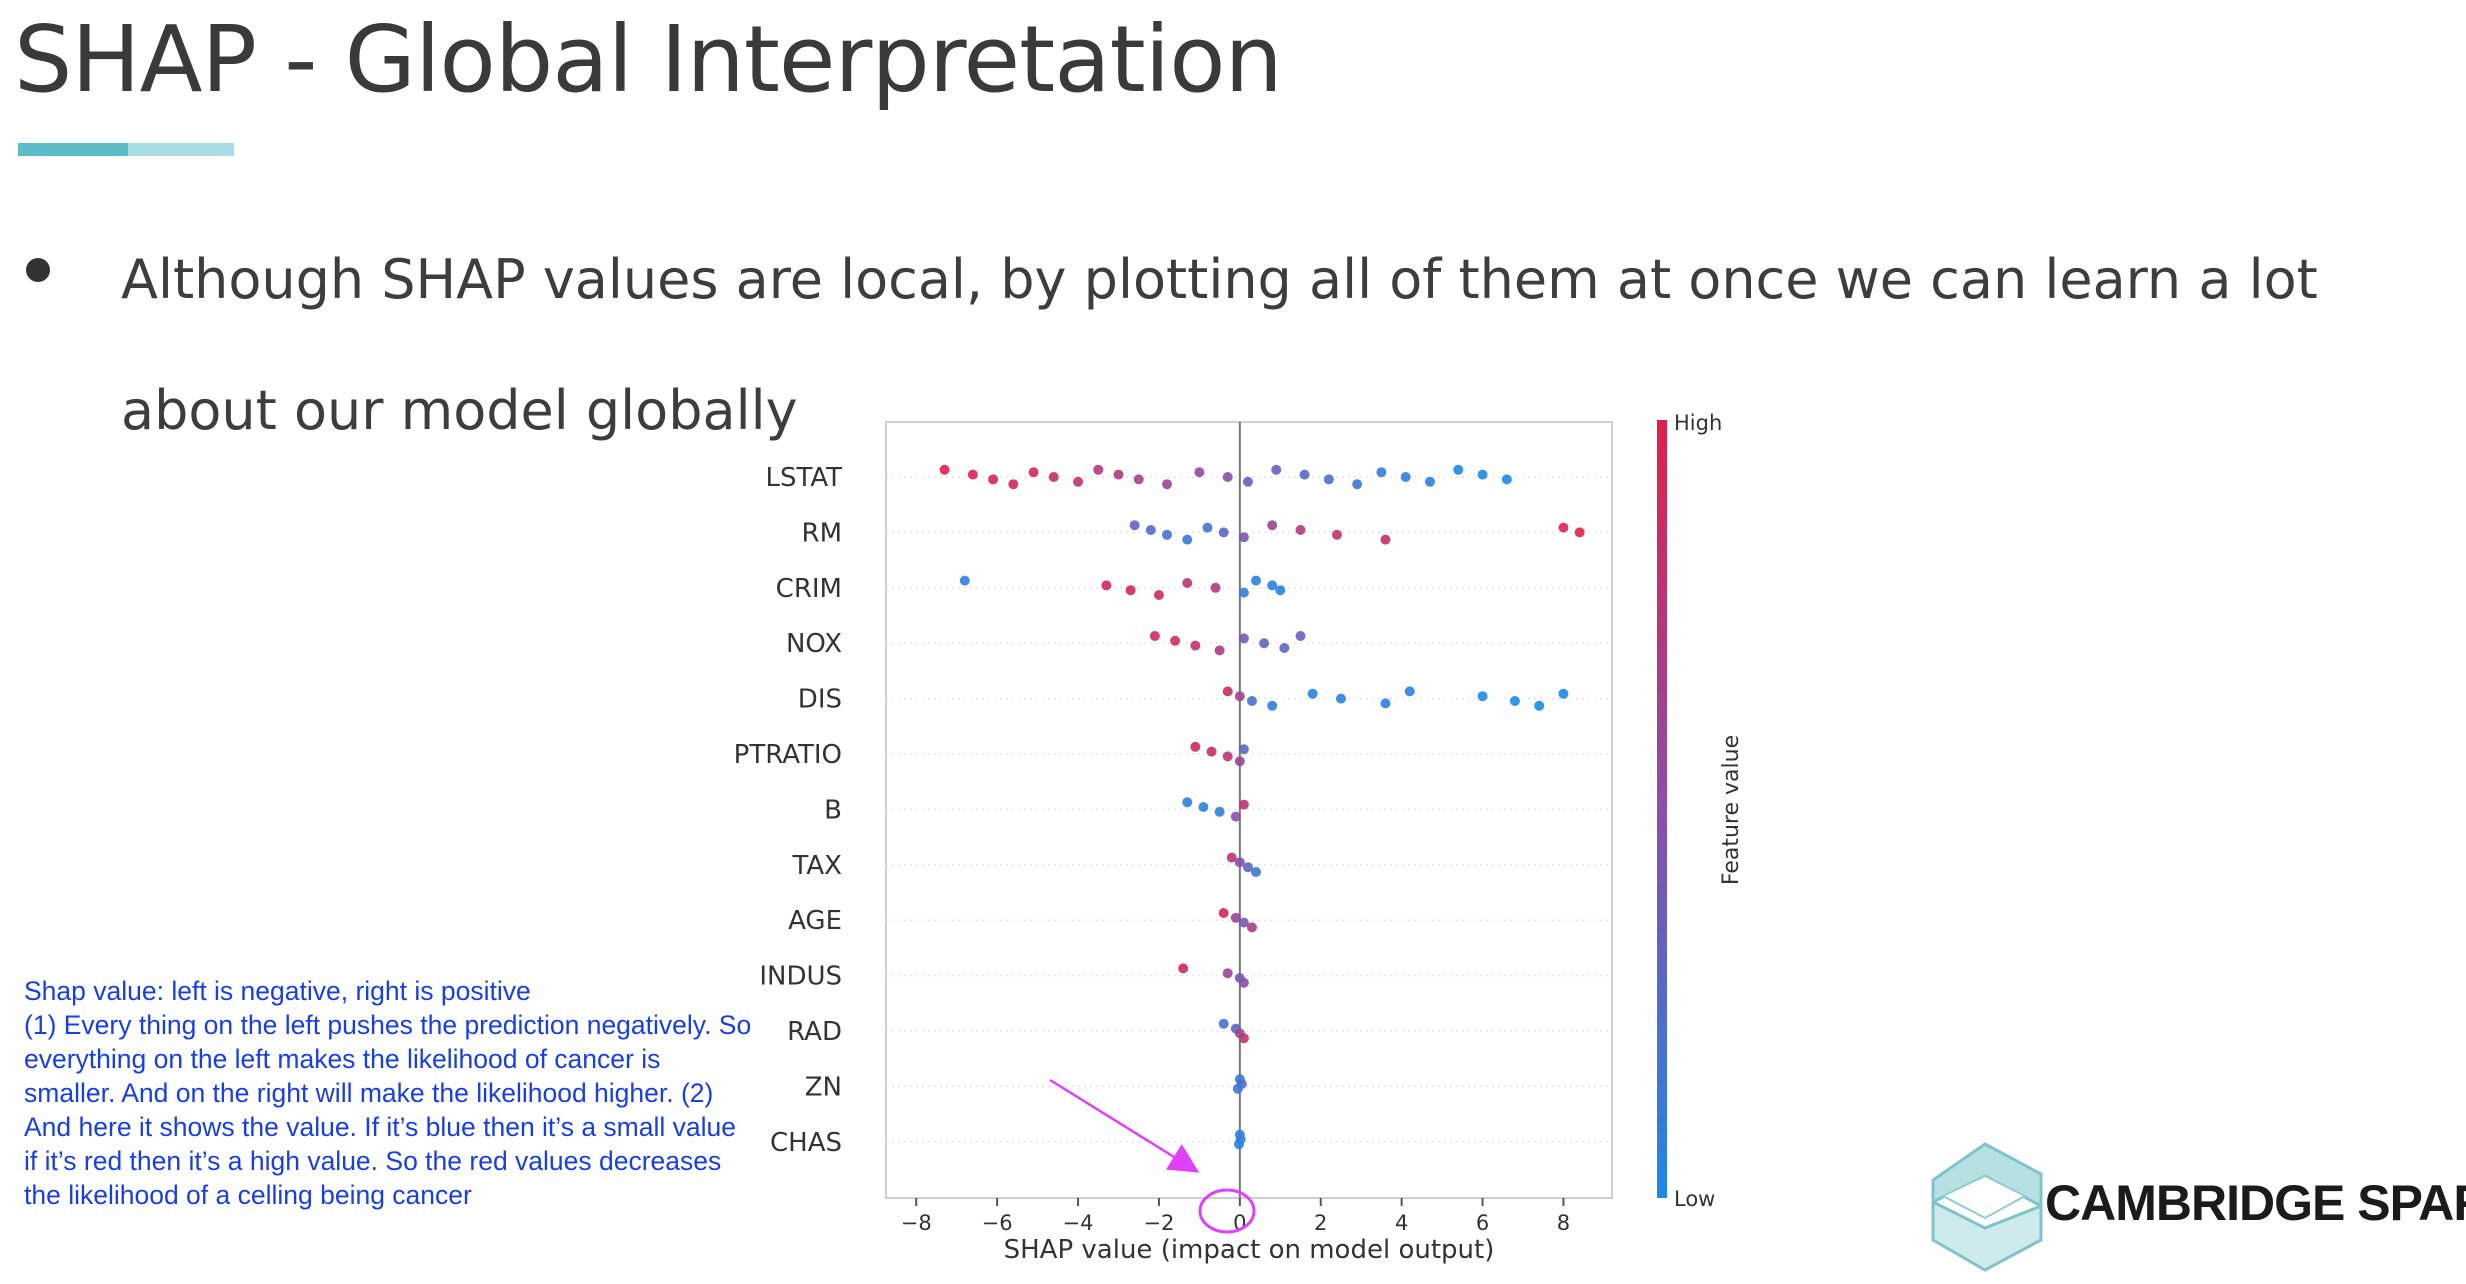 This screenshot has height=1284, width=2466. I want to click on logo-mark-icon, so click(1987, 1207).